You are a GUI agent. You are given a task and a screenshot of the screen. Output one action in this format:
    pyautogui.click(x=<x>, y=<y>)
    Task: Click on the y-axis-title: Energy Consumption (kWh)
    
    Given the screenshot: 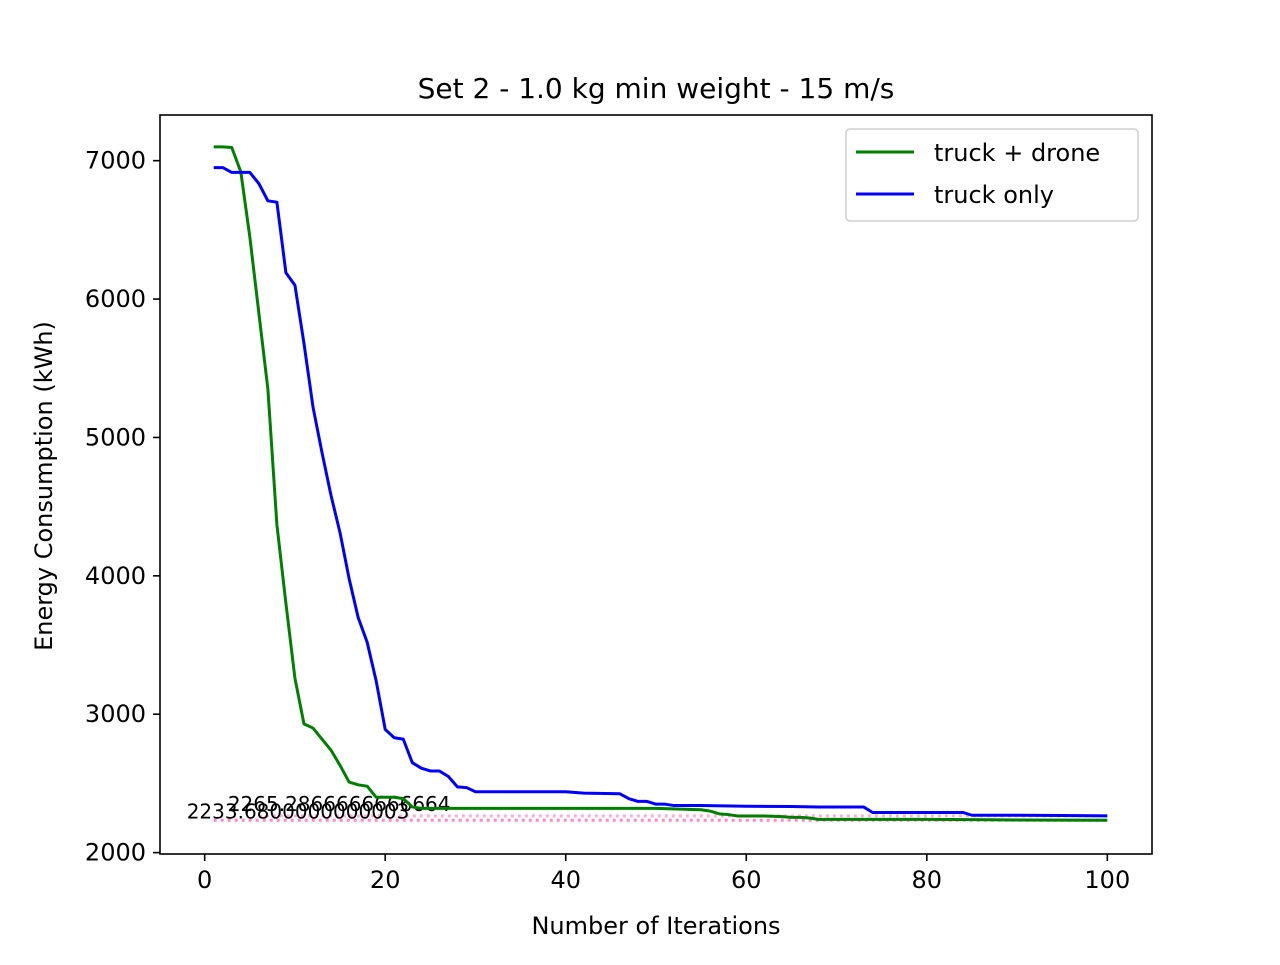 What is the action you would take?
    pyautogui.click(x=44, y=486)
    